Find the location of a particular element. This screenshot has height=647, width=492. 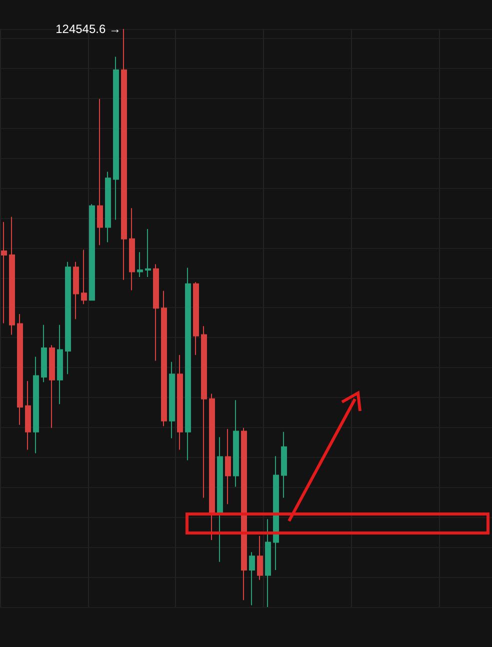

annotation: 124545.6 → is located at coordinates (88, 29).